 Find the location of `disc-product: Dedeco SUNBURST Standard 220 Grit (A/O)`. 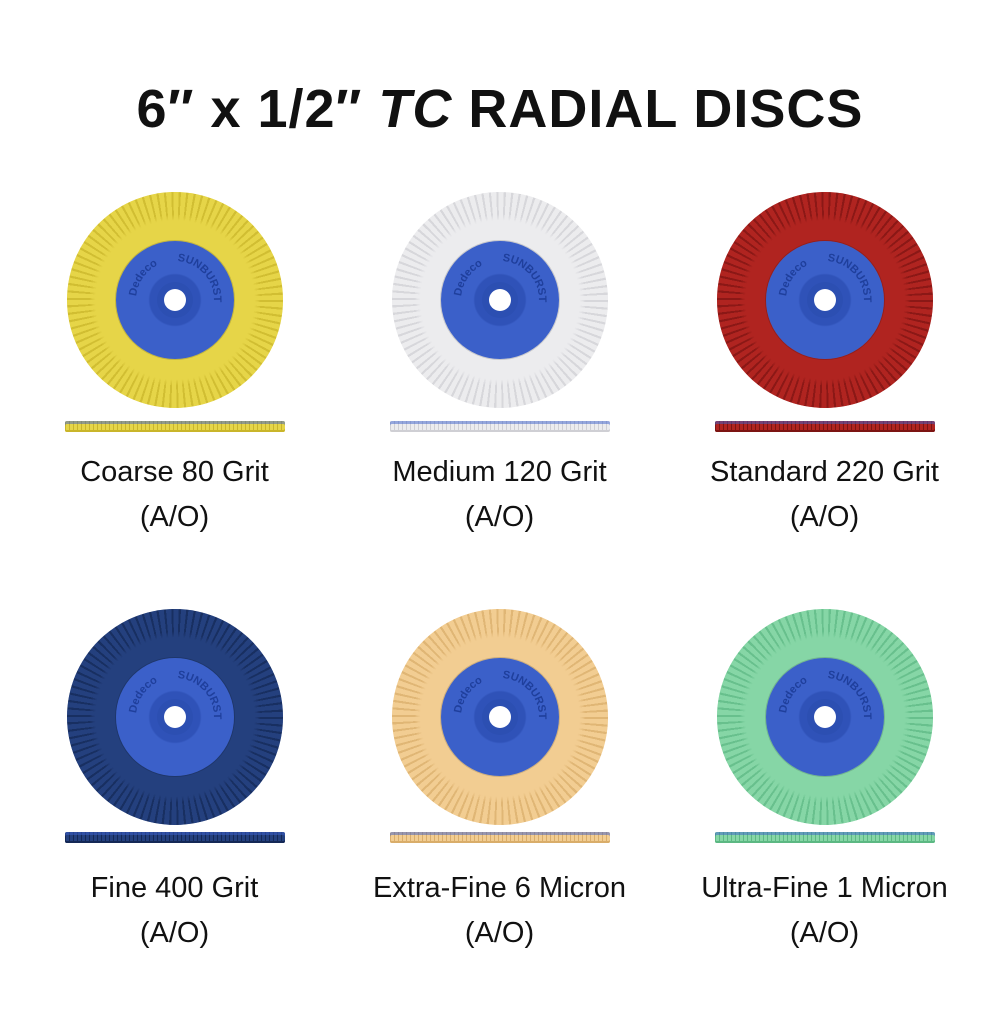

disc-product: Dedeco SUNBURST Standard 220 Grit (A/O) is located at coordinates (824, 402).